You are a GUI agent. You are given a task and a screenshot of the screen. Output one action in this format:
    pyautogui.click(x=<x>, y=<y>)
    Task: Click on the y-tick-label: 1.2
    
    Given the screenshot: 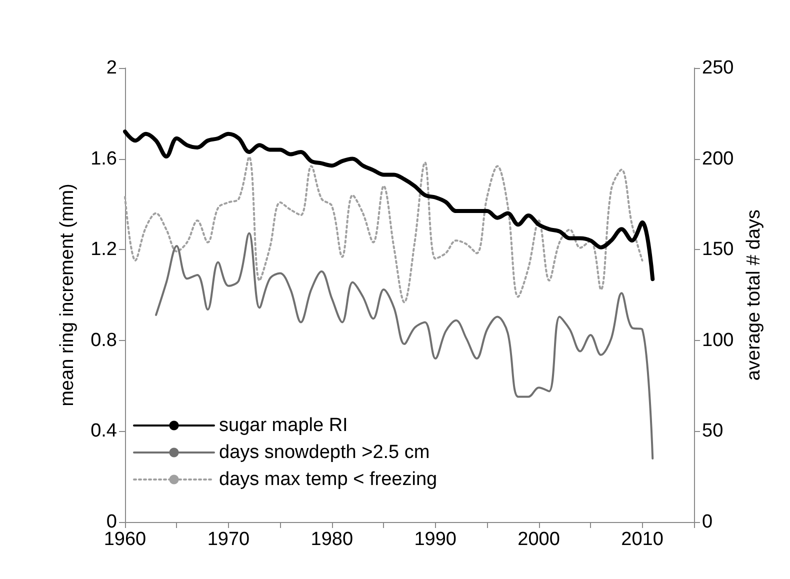 What is the action you would take?
    pyautogui.click(x=103, y=249)
    